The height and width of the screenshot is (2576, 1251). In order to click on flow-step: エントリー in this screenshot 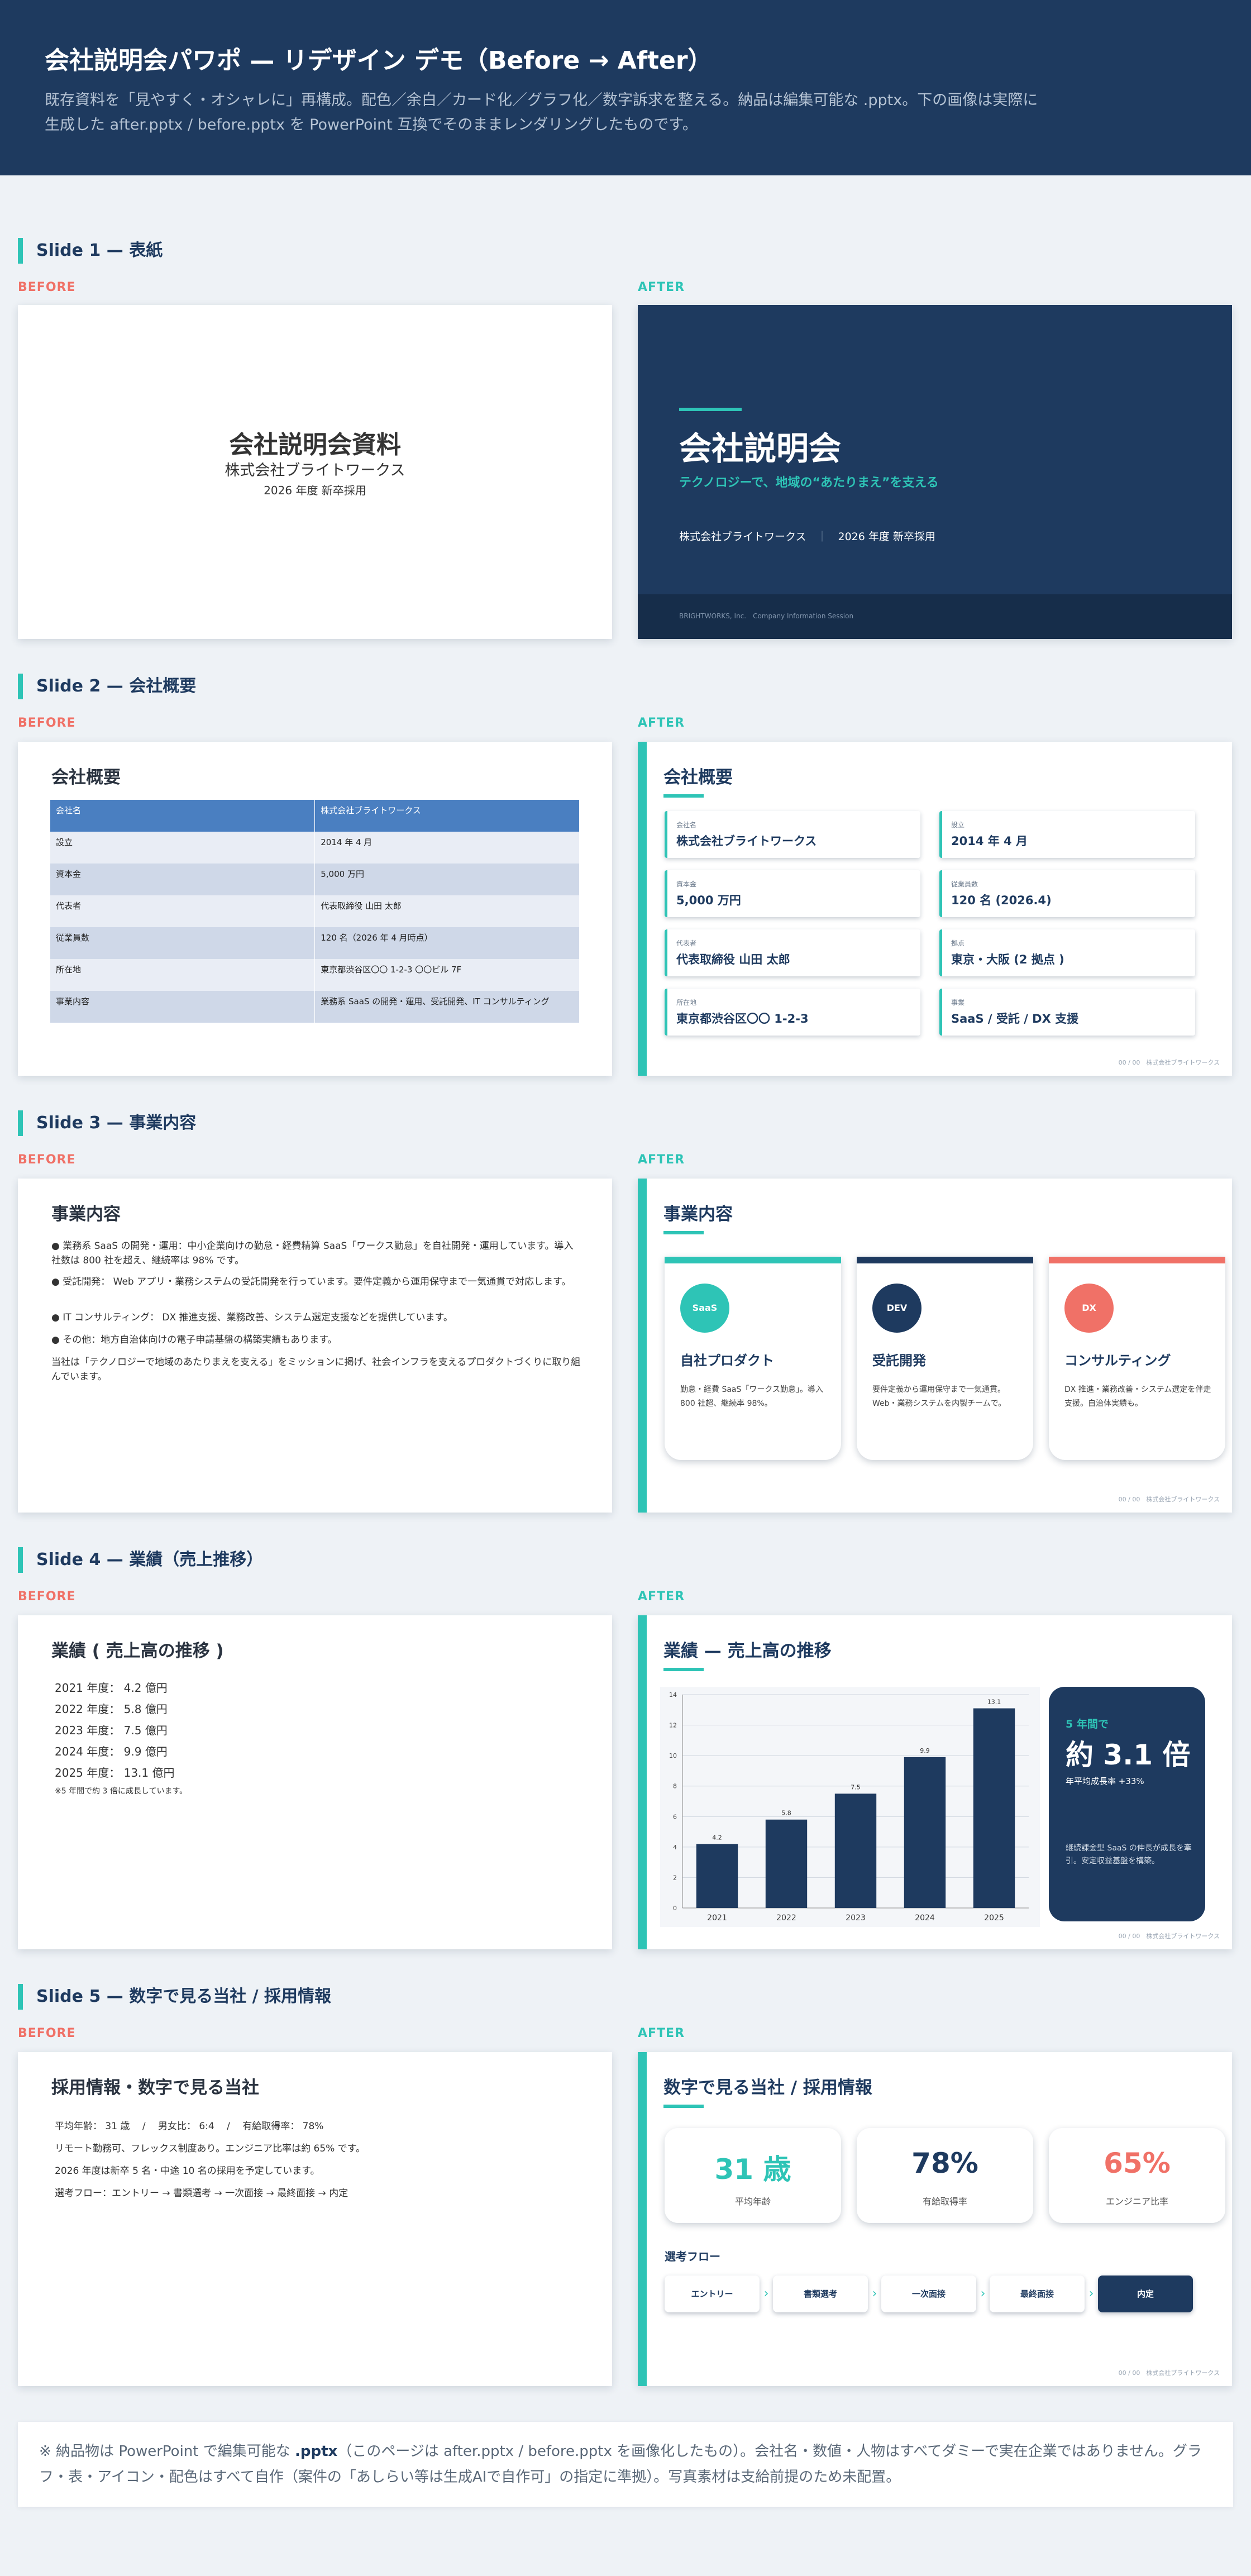, I will do `click(712, 2294)`.